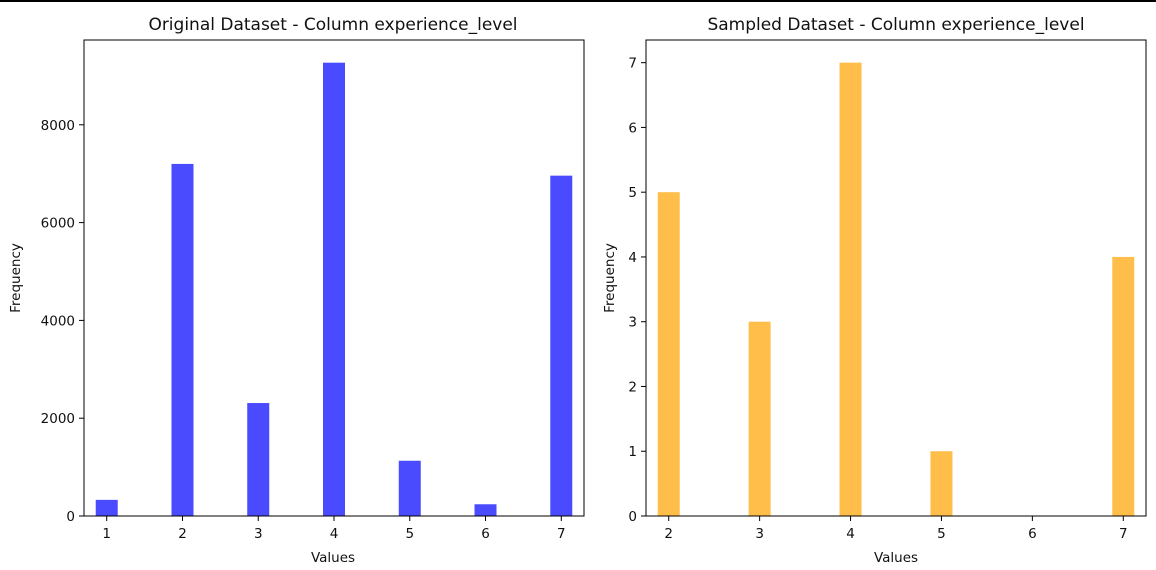 The image size is (1156, 570). I want to click on y-tick-label: 1, so click(632, 452).